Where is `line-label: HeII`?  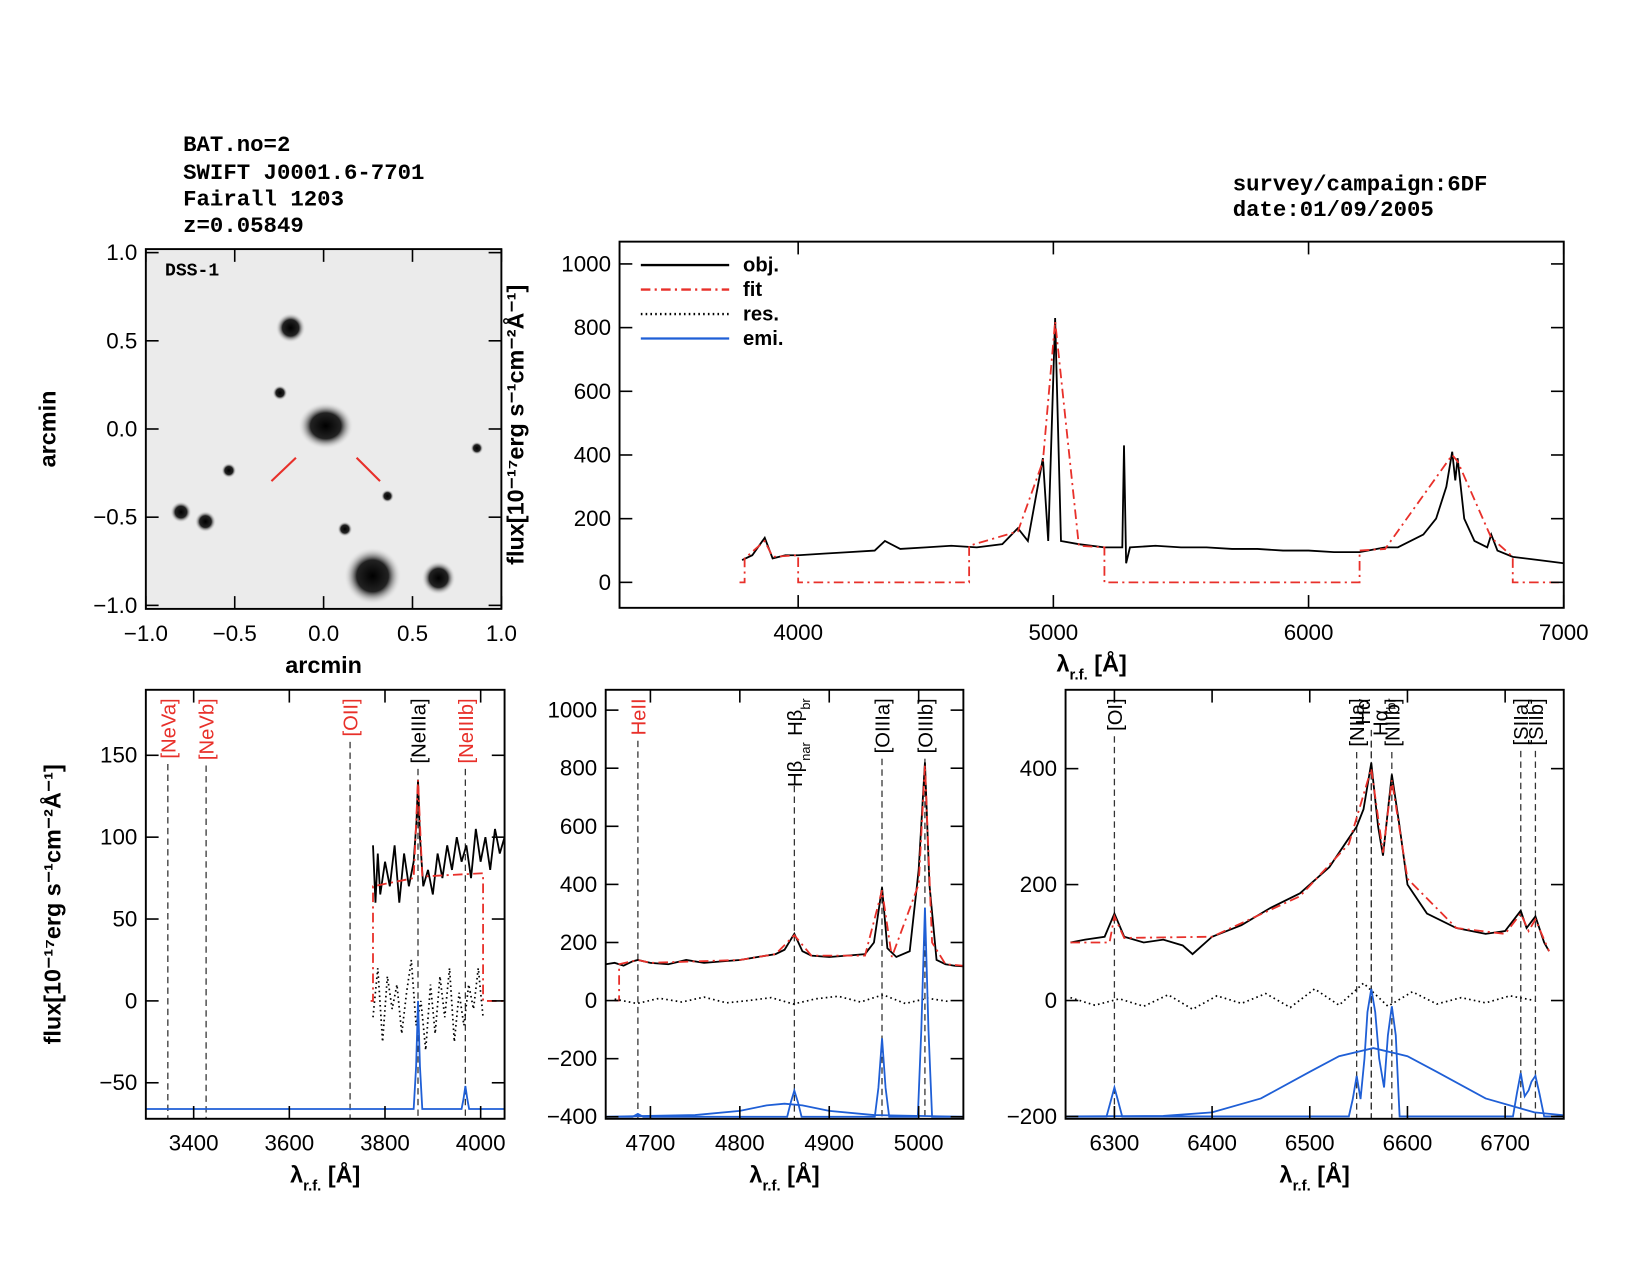 line-label: HeII is located at coordinates (639, 716).